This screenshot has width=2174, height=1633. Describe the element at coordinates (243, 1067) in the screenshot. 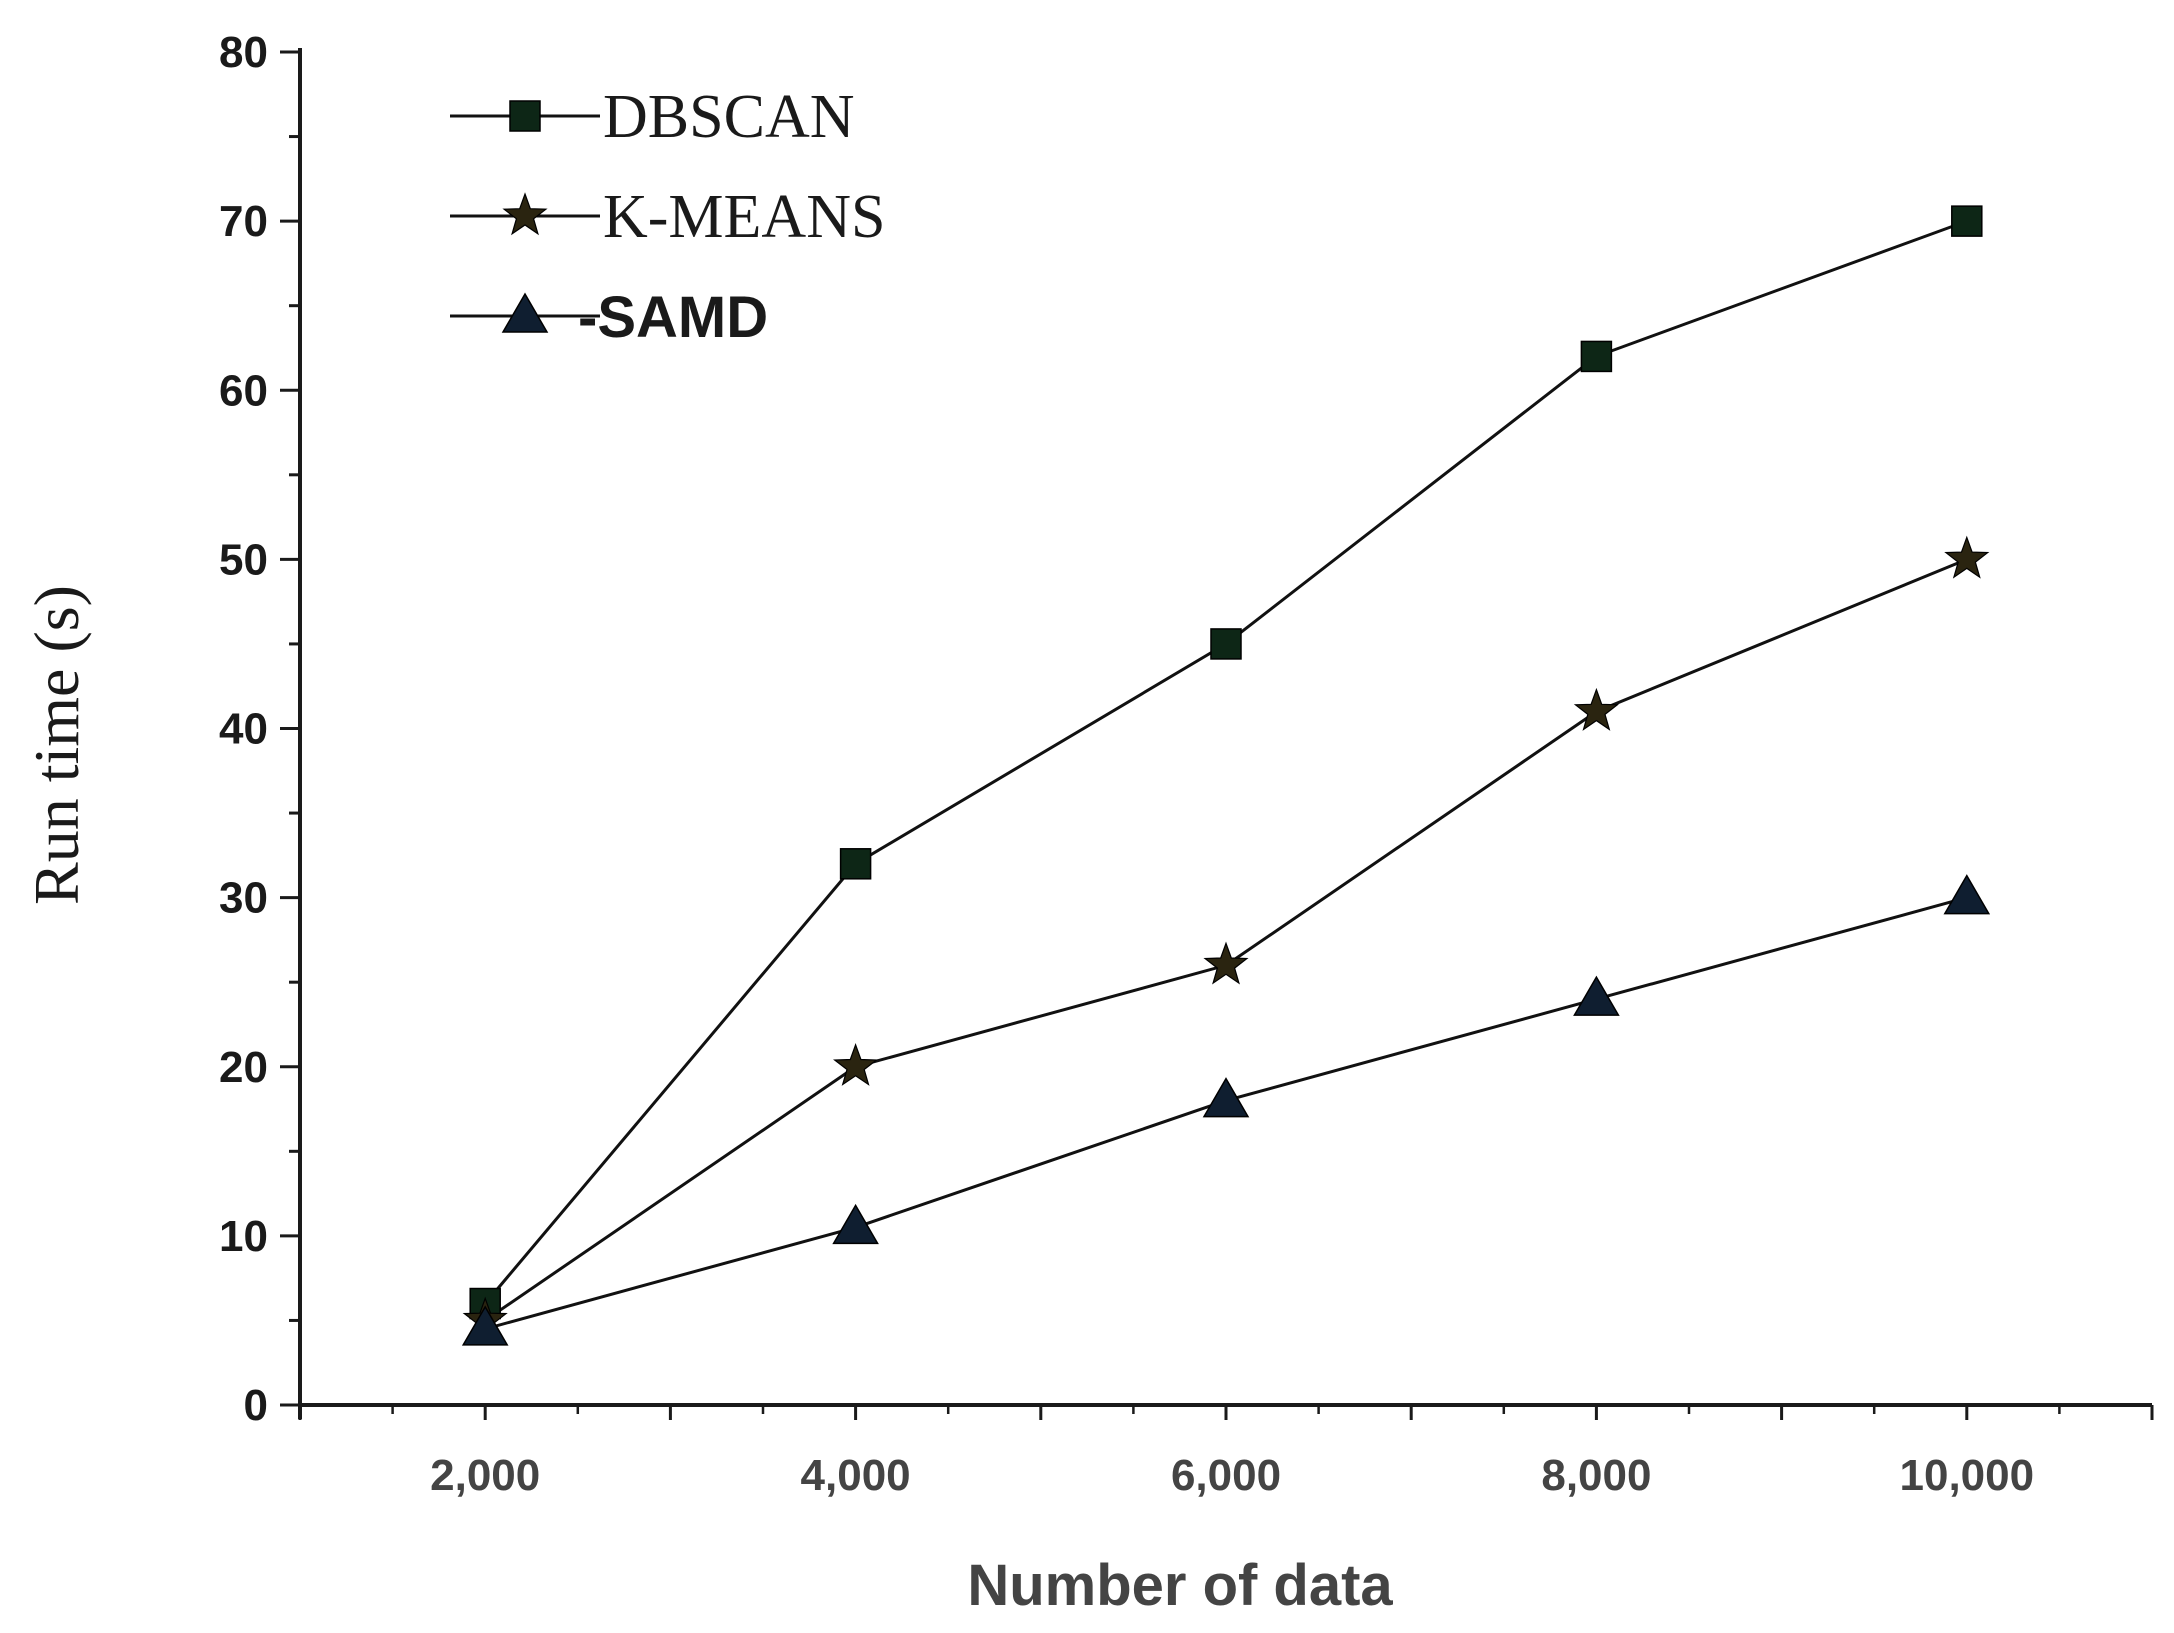

I see `y-tick-label: 20` at that location.